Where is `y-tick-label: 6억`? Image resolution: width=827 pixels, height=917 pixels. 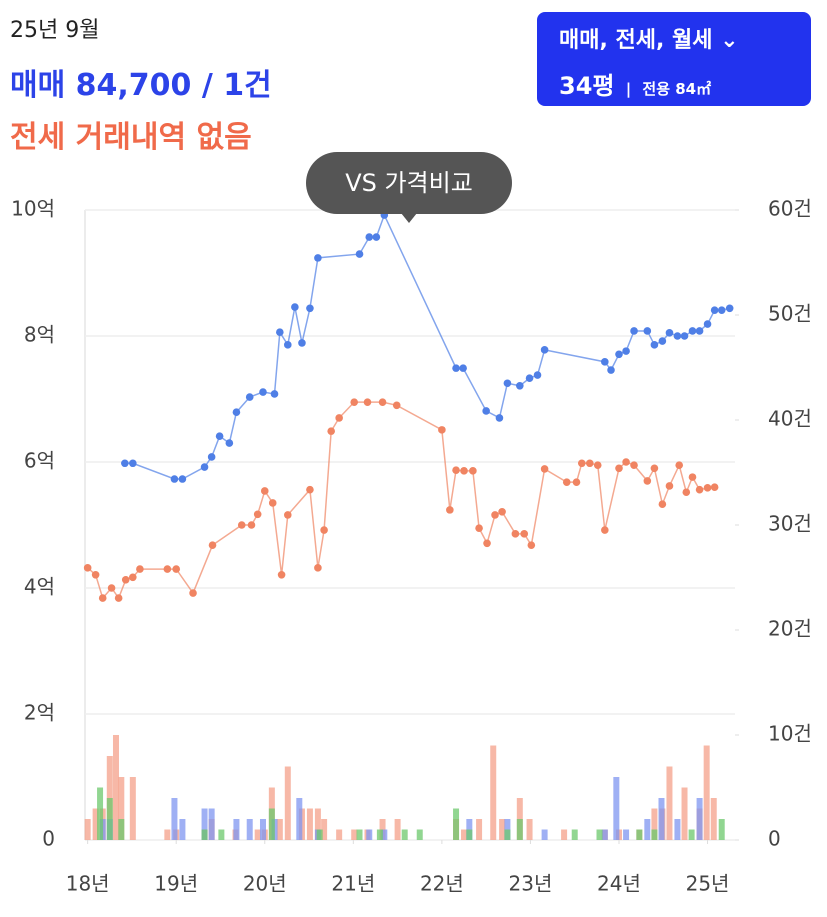
y-tick-label: 6억 is located at coordinates (39, 461).